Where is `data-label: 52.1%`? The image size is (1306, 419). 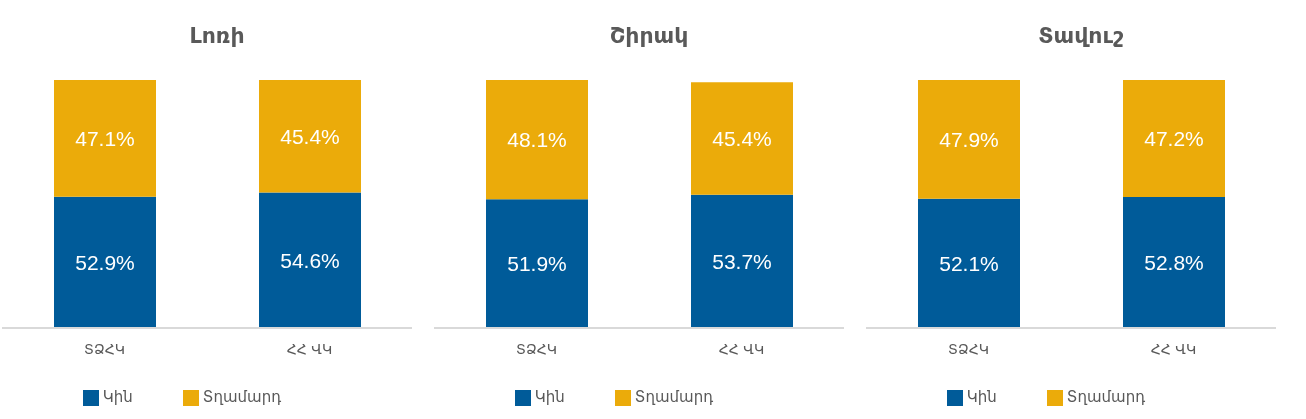
data-label: 52.1% is located at coordinates (969, 263).